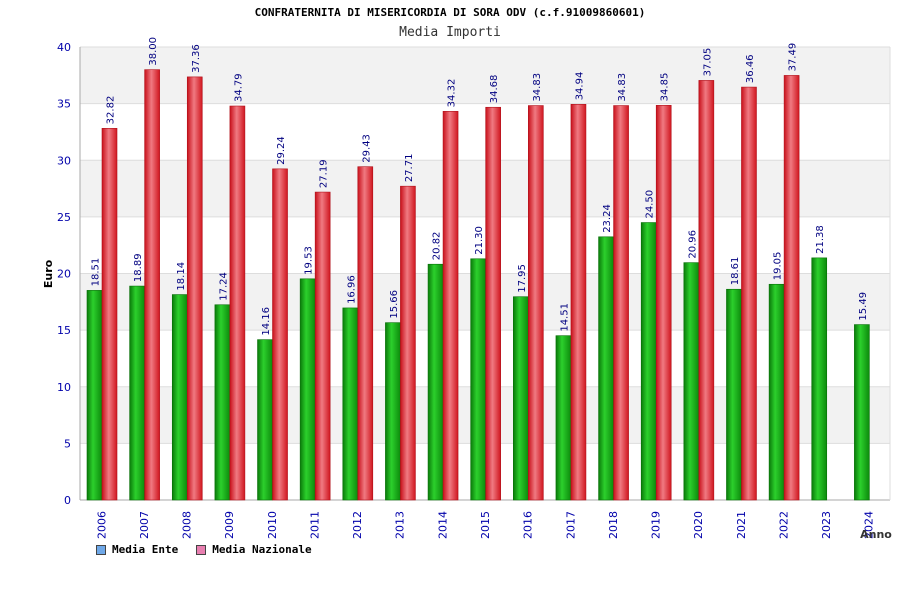 This screenshot has width=900, height=600. I want to click on y-tick-label: 10, so click(64, 387).